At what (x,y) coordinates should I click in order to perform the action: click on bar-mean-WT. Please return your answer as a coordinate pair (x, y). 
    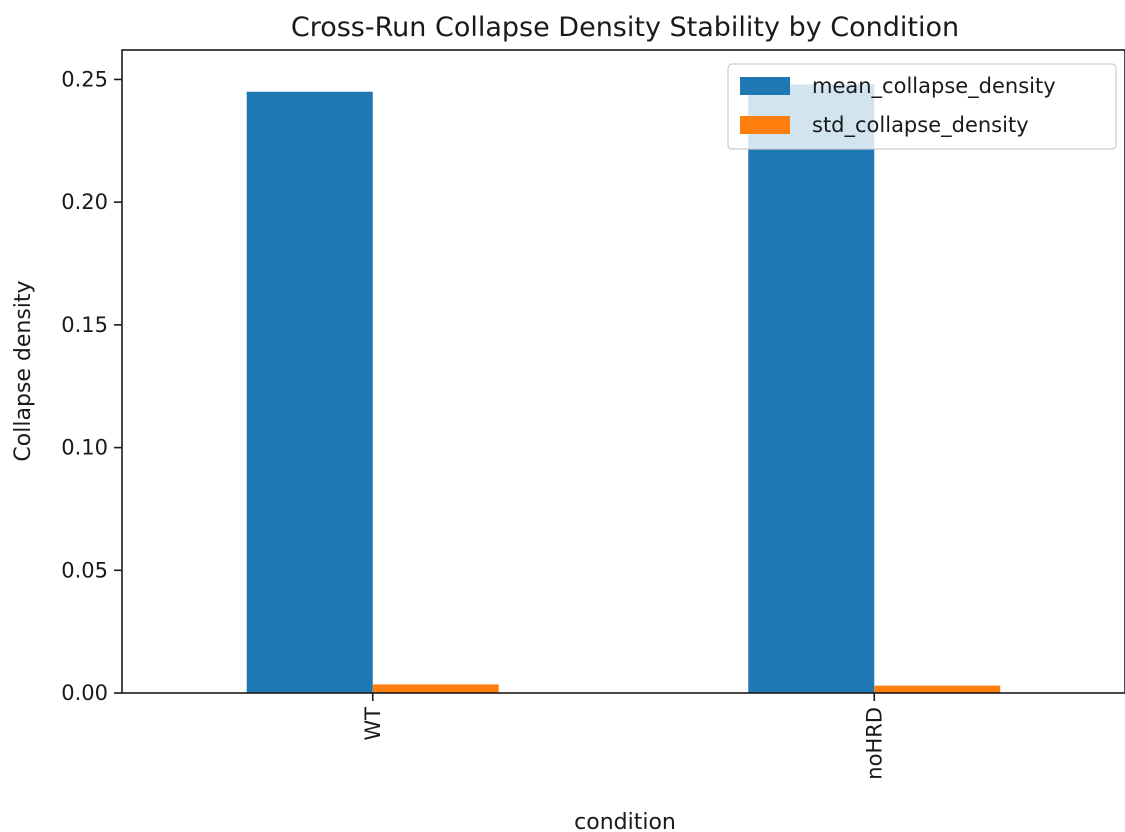
    Looking at the image, I should click on (309, 392).